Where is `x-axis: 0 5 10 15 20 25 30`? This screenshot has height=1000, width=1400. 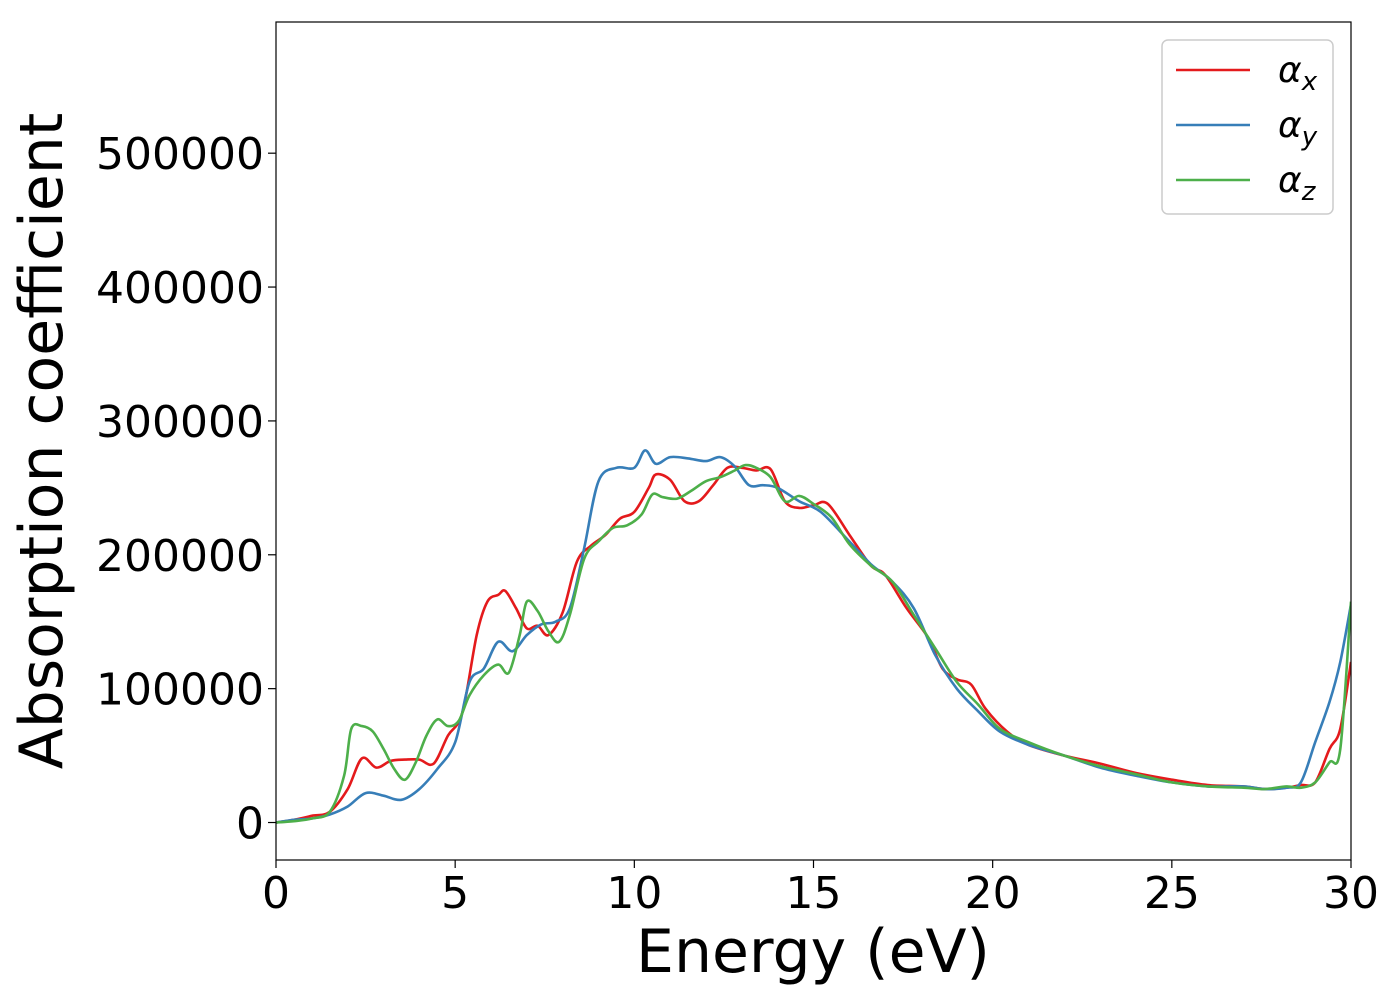
x-axis: 0 5 10 15 20 25 30 is located at coordinates (820, 889).